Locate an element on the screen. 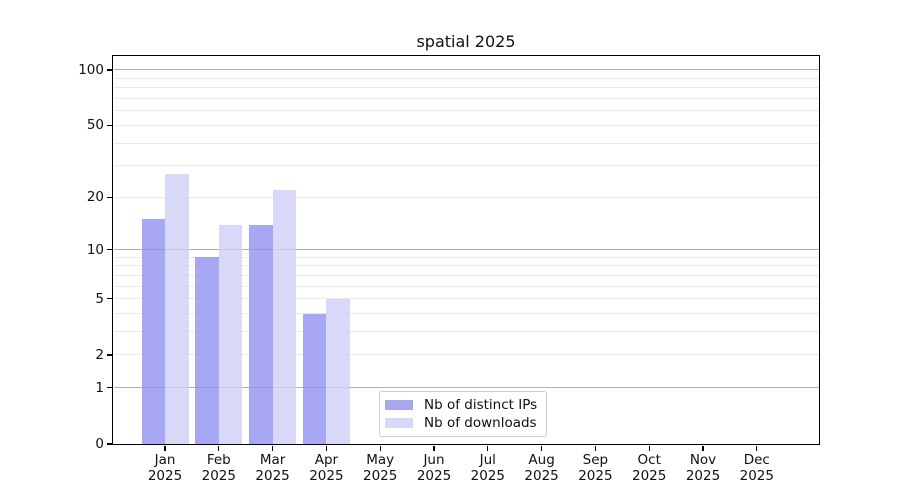 Image resolution: width=900 pixels, height=500 pixels. x-tick-label: Nov 2025 is located at coordinates (703, 468).